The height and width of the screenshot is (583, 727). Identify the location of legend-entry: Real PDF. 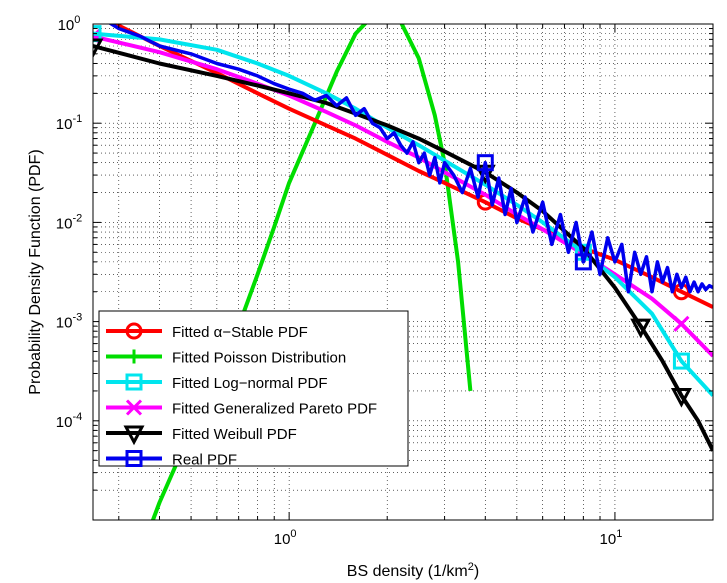
(171, 459).